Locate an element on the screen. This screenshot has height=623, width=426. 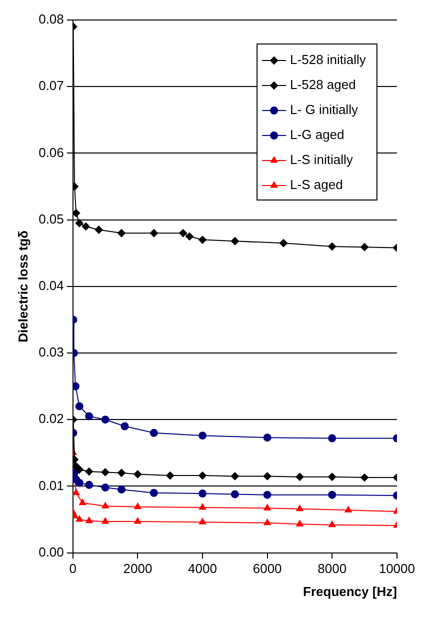
y-tick-label: 0.05 is located at coordinates (51, 218).